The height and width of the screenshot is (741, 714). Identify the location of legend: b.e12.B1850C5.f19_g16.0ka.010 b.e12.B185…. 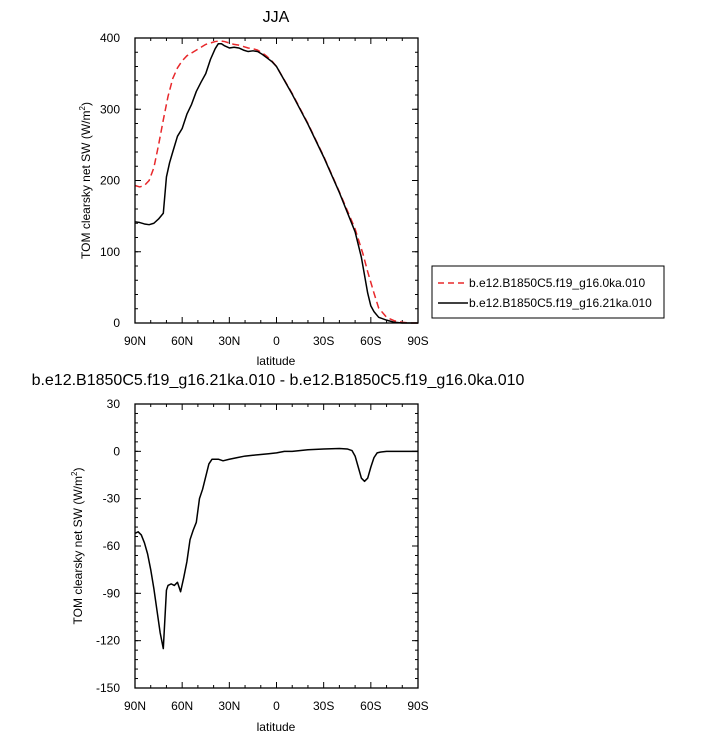
(548, 292).